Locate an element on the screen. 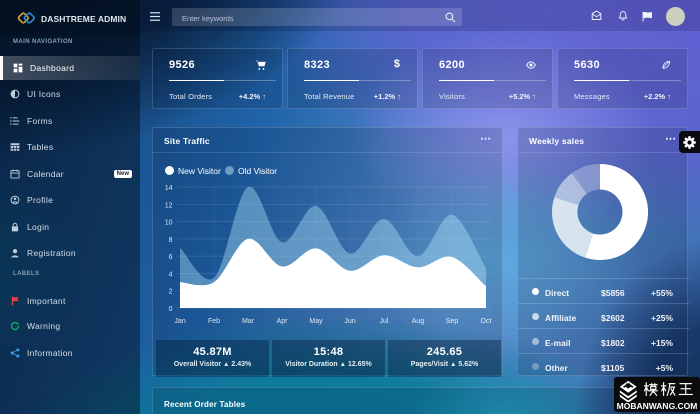 This screenshot has height=414, width=700. svg-text: Jan is located at coordinates (179, 321).